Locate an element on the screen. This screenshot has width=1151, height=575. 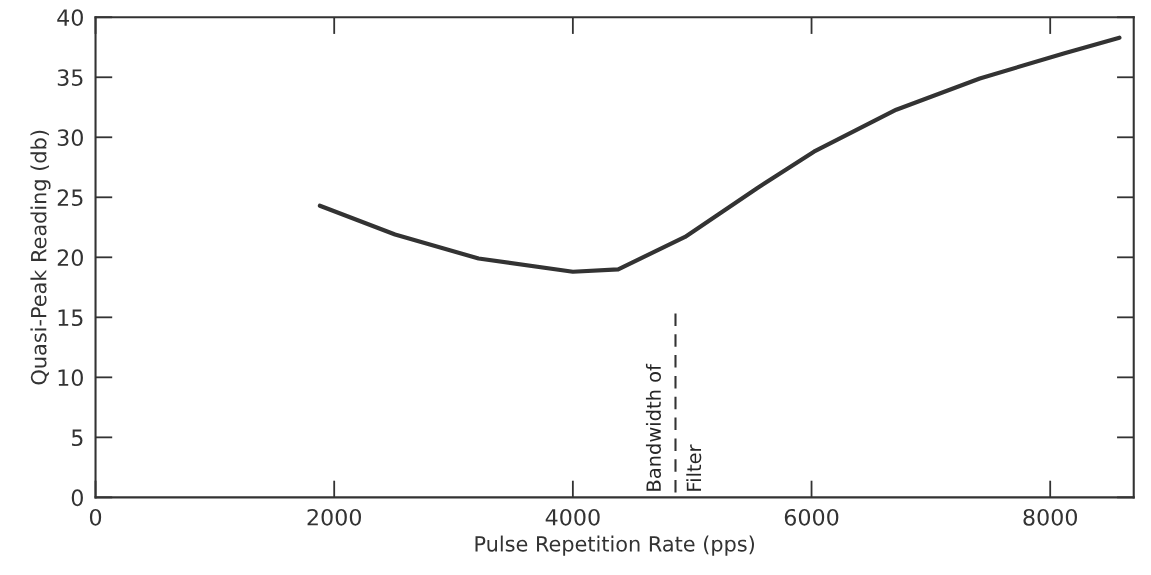
x-axis-title: Pulse Repetition Rate (pps) is located at coordinates (614, 545).